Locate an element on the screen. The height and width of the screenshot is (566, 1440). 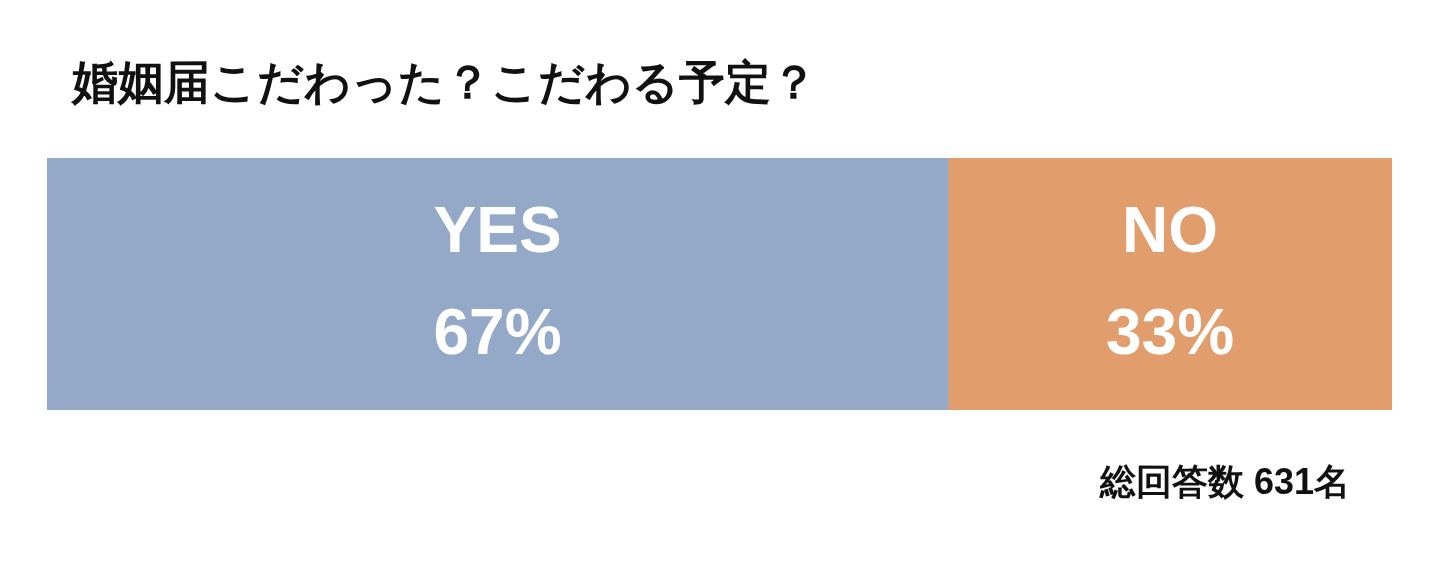
data-label: 67% is located at coordinates (497, 331).